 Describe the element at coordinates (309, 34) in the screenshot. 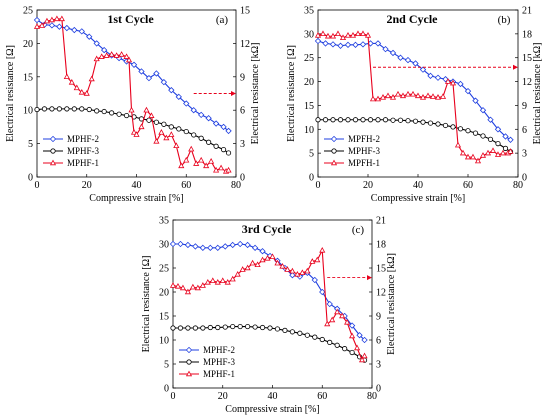

I see `y-tick-label: 30` at that location.